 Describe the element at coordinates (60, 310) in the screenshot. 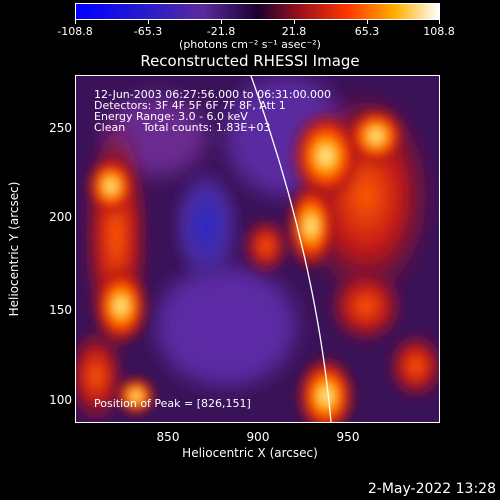

I see `y-tick-label: 150` at that location.